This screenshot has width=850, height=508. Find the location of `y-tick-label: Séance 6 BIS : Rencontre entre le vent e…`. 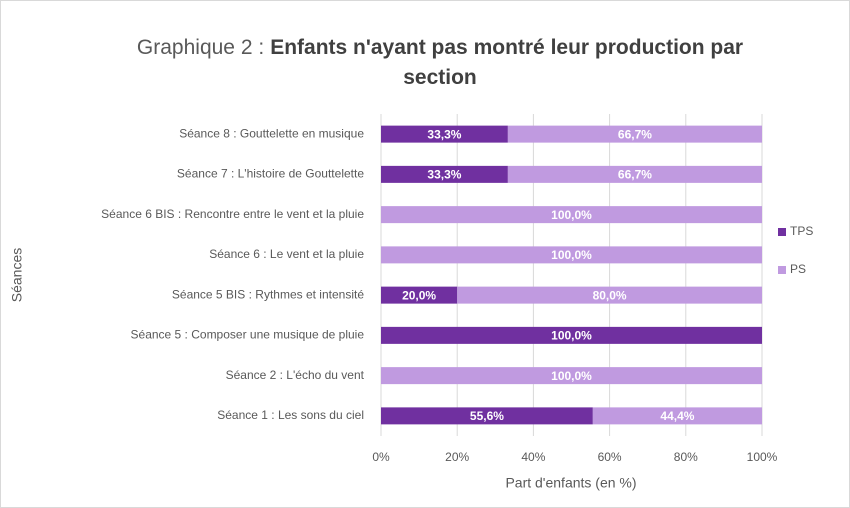

y-tick-label: Séance 6 BIS : Rencontre entre le vent e… is located at coordinates (232, 214).